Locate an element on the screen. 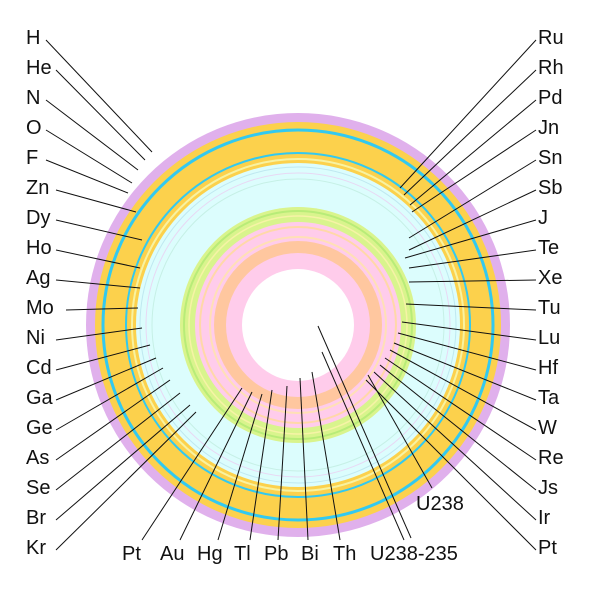  label-left-9: Mo is located at coordinates (40, 308).